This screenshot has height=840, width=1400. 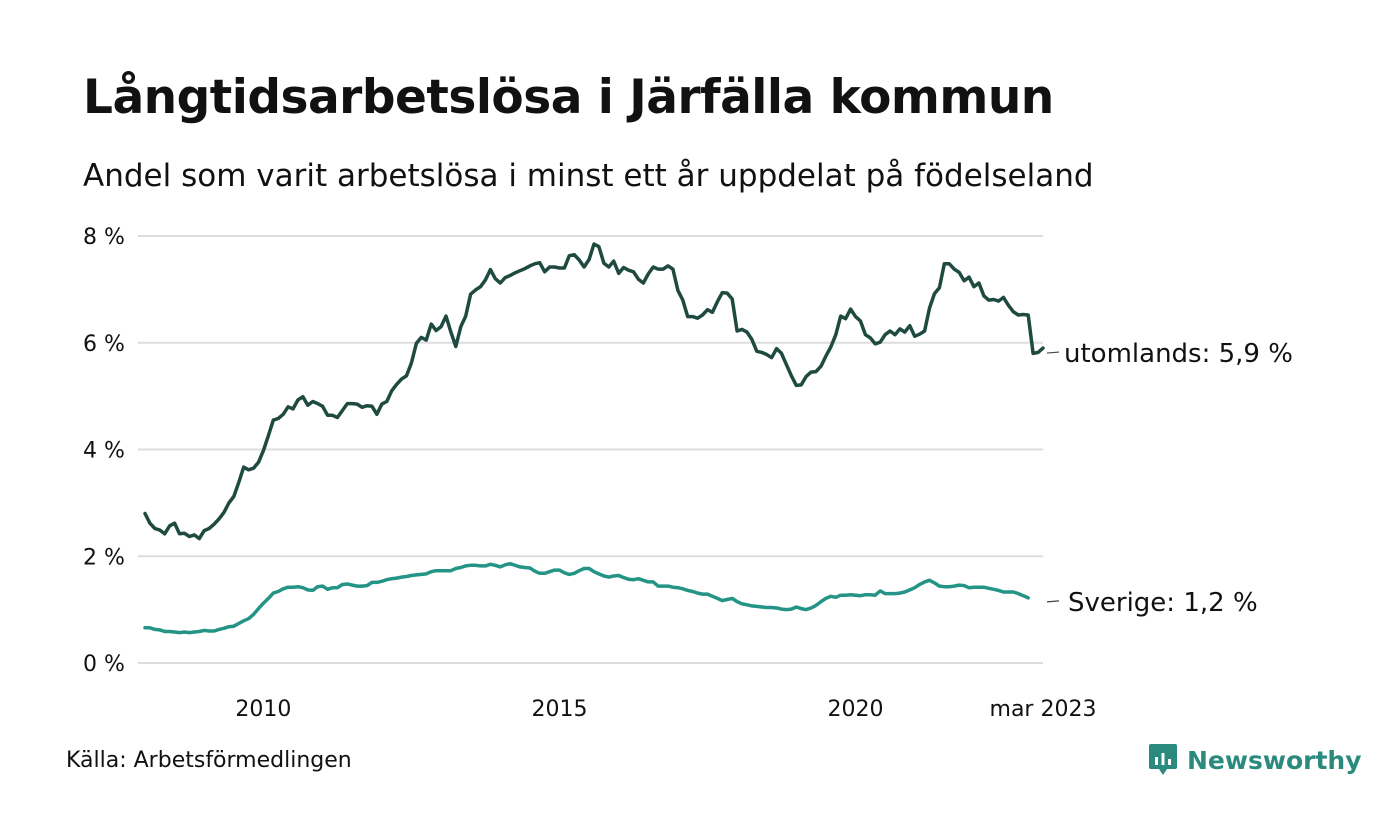 I want to click on x-tick-label: 2020, so click(x=856, y=709).